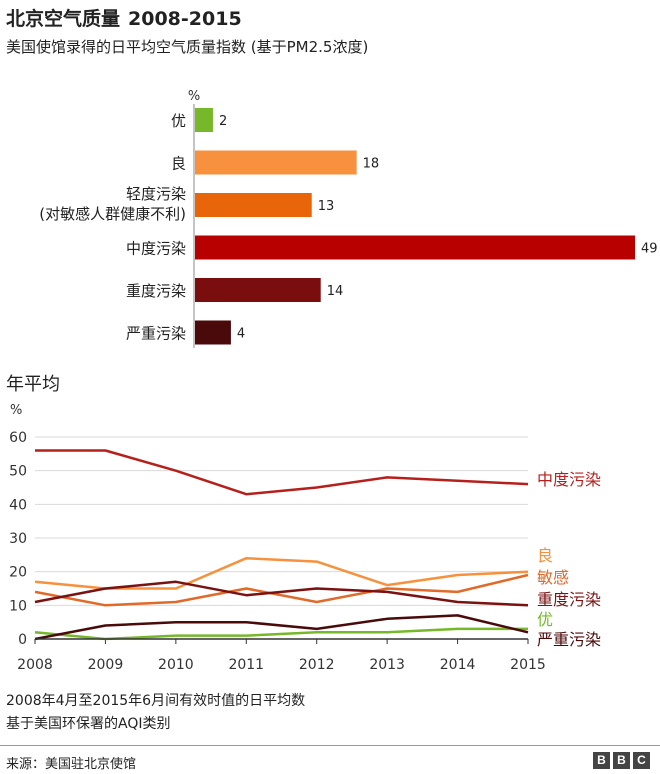 The height and width of the screenshot is (774, 660). Describe the element at coordinates (33, 384) in the screenshot. I see `line-chart-title: 年平均` at that location.